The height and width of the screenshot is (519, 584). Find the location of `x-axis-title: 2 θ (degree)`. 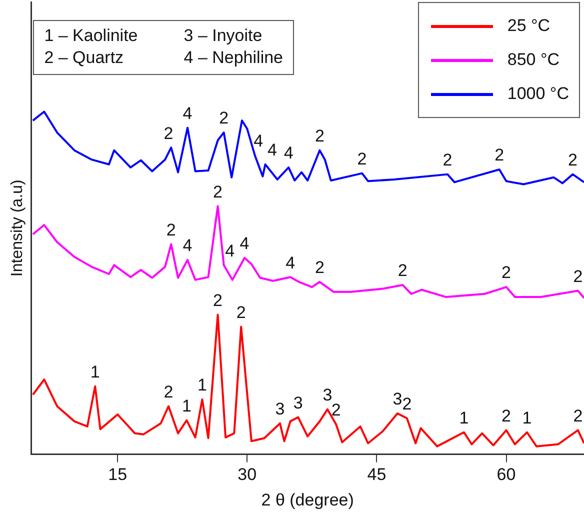

x-axis-title: 2 θ (degree) is located at coordinates (307, 500).